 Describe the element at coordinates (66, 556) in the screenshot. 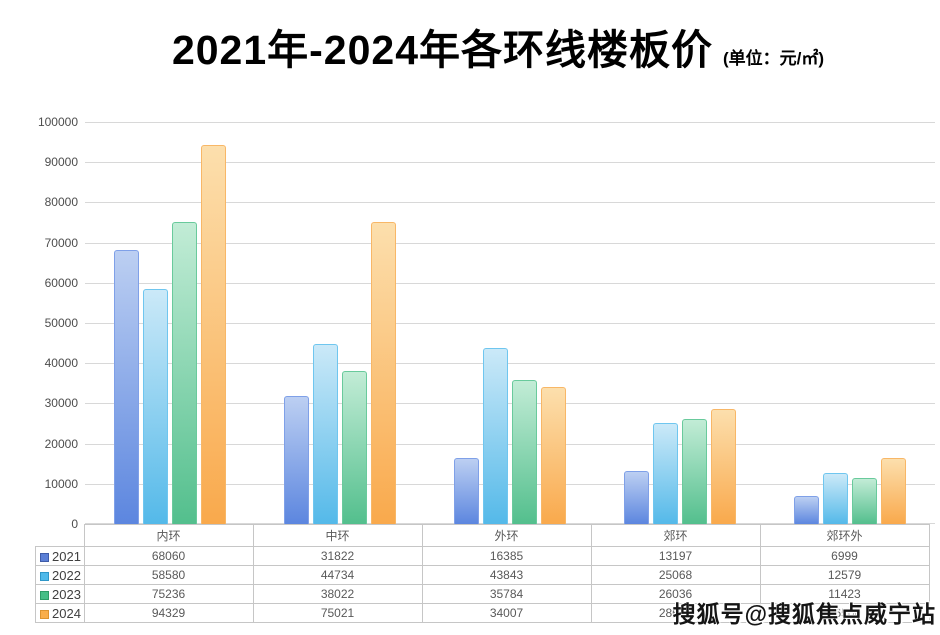

I see `legend-series-label: 2021` at that location.